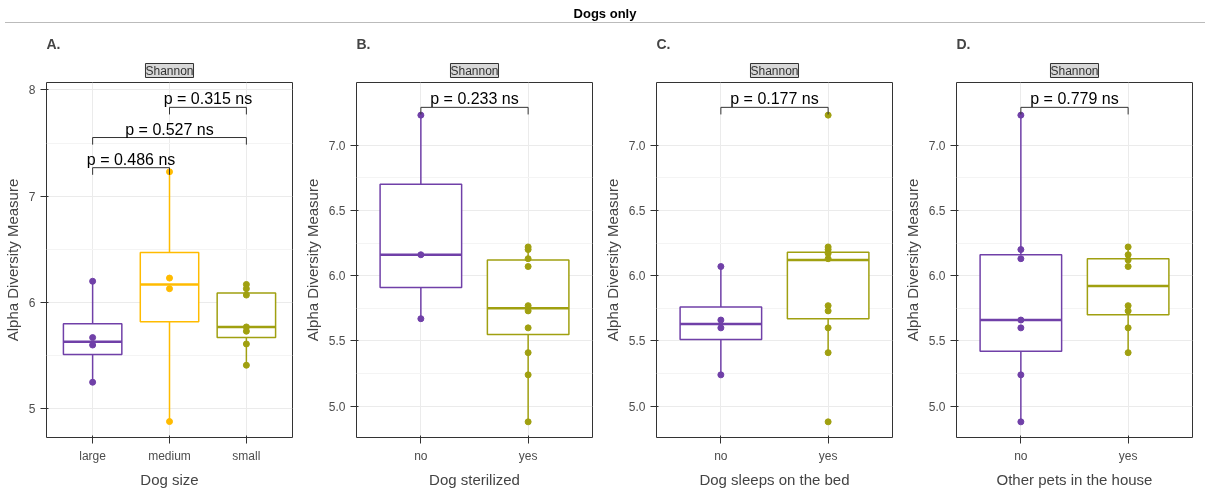 The width and height of the screenshot is (1206, 493). I want to click on annotation: p = 0.527 ns, so click(169, 129).